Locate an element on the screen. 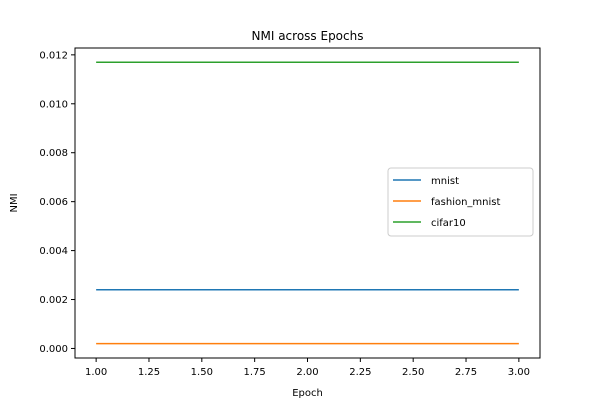 This screenshot has height=400, width=600. y-tick-label: 0.008 is located at coordinates (53, 153).